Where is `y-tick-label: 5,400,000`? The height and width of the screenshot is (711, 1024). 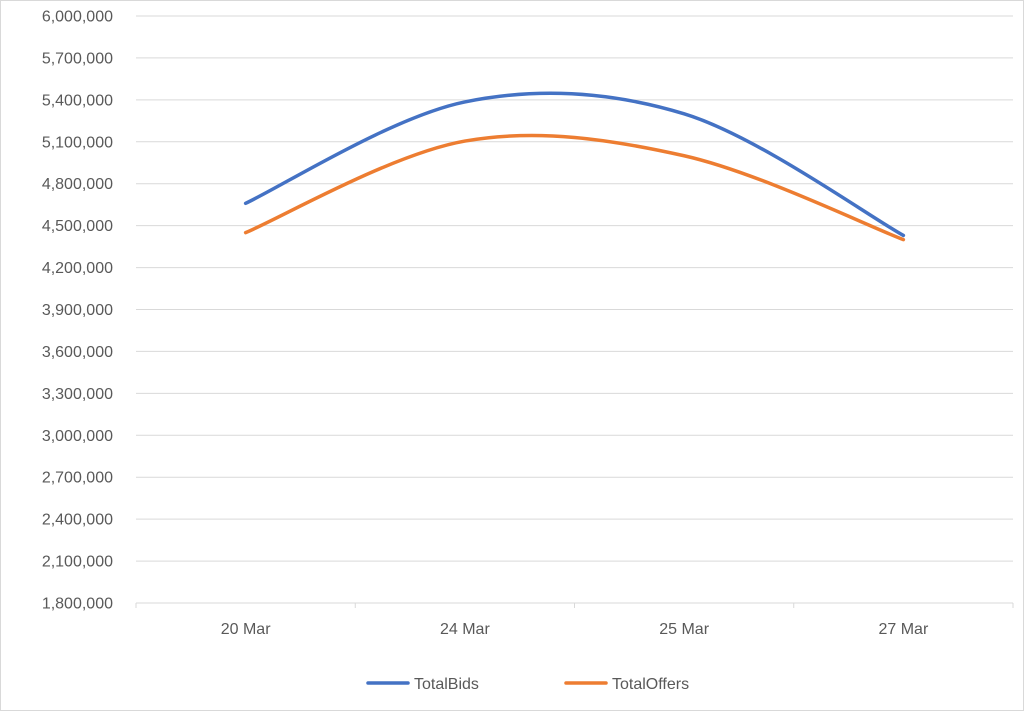 y-tick-label: 5,400,000 is located at coordinates (77, 100).